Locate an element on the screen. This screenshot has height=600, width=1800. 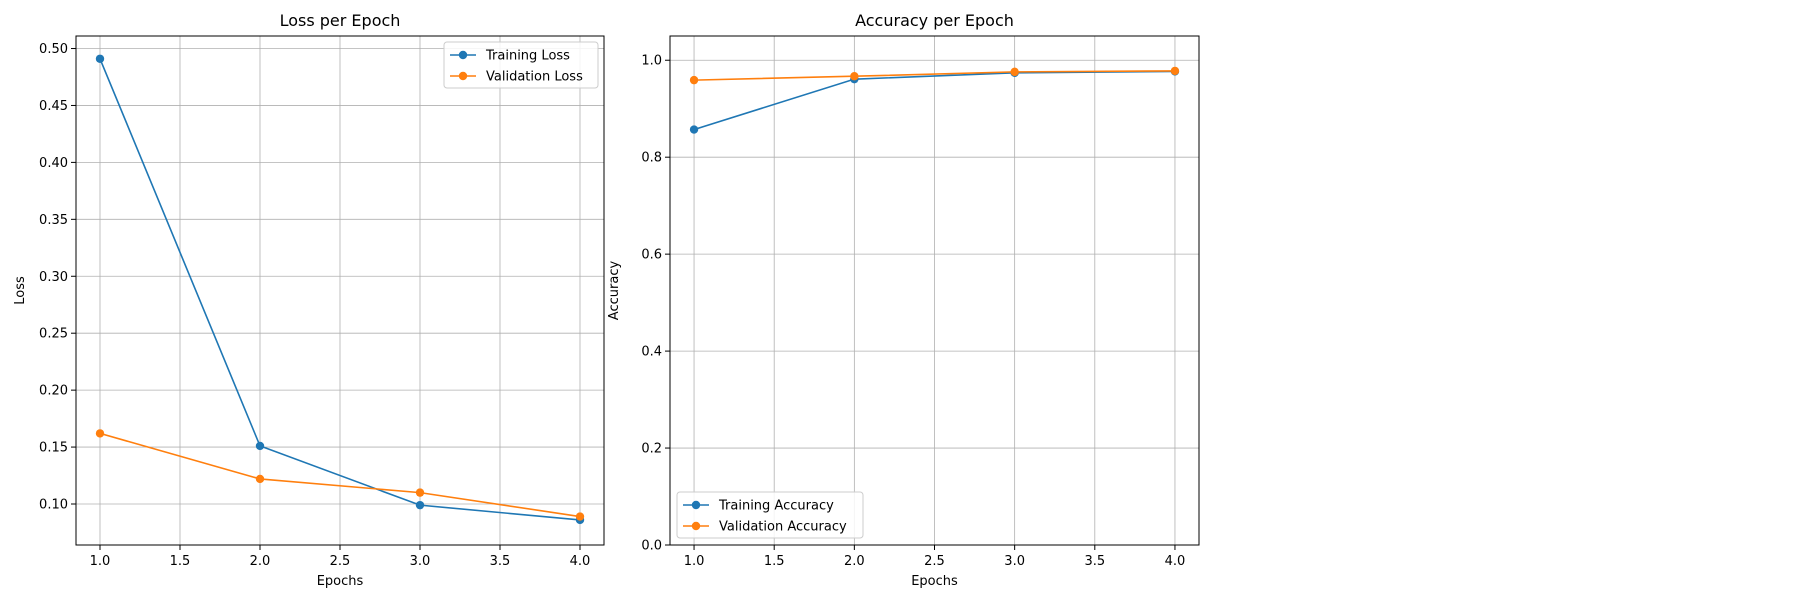
accuracy-chart-y-axis-label: Accuracy is located at coordinates (614, 291).